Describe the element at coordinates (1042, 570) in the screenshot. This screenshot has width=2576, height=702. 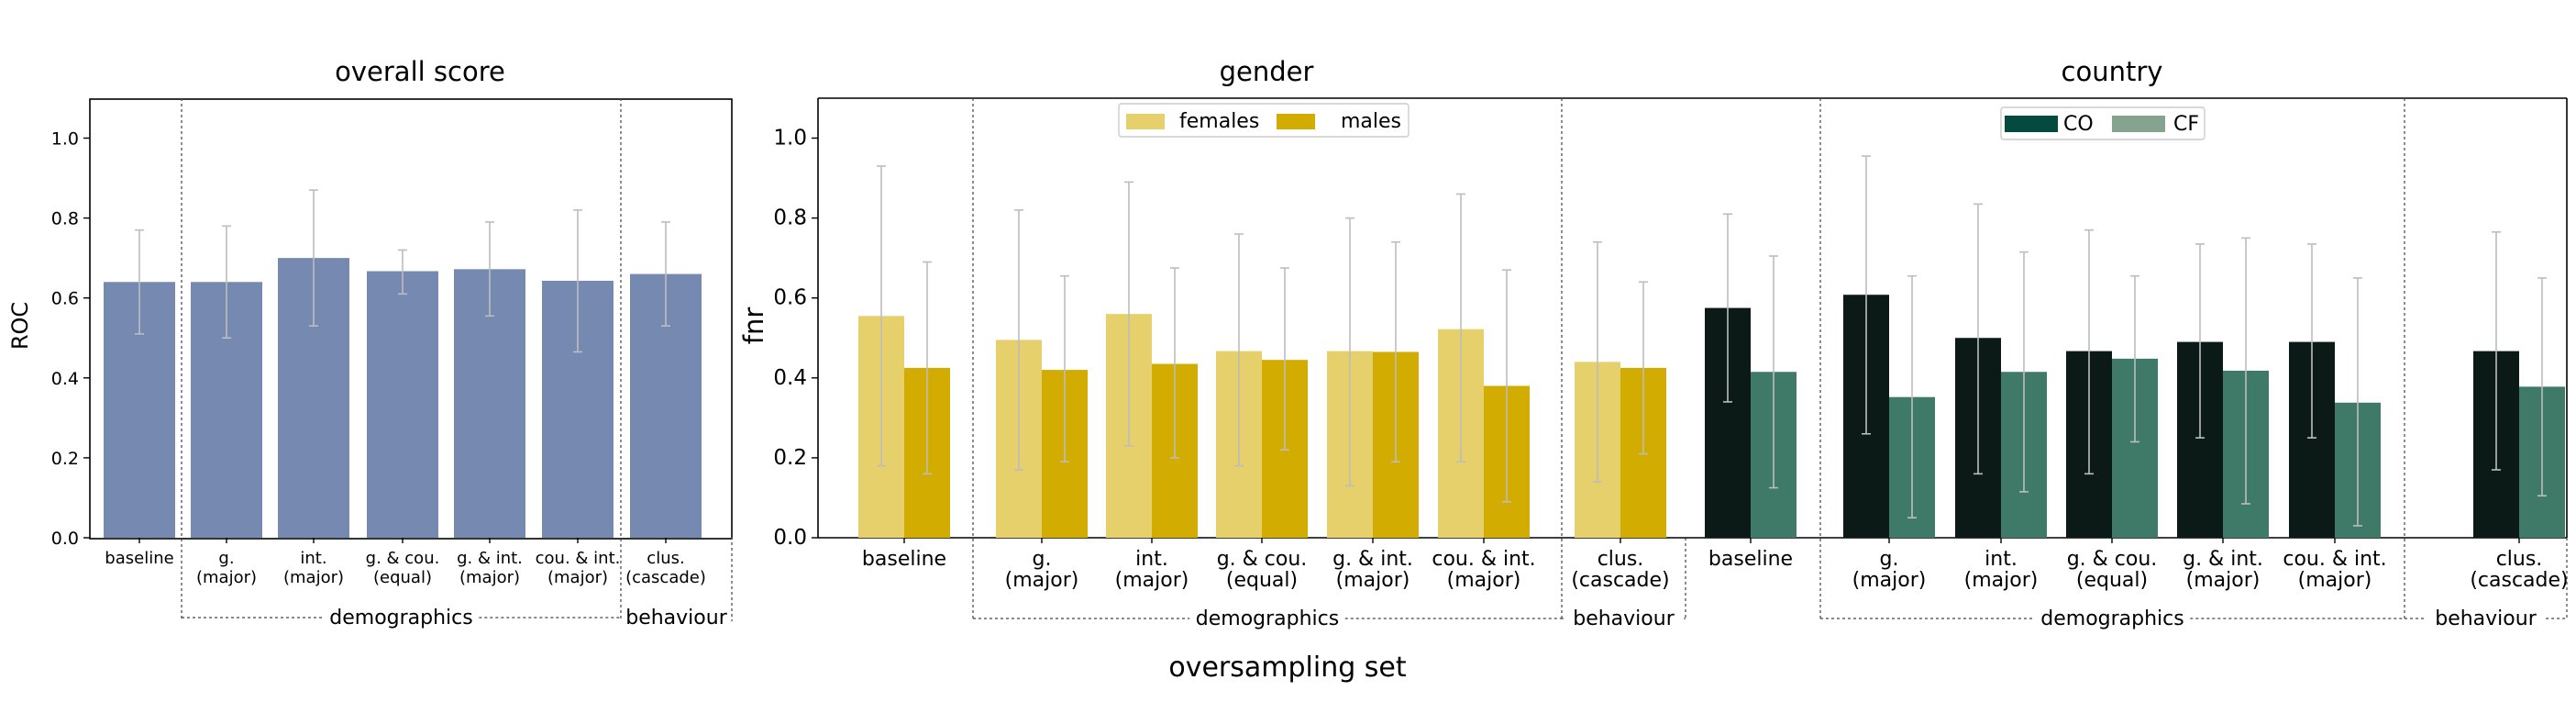
I see `gender-category-label: g. (major)` at that location.